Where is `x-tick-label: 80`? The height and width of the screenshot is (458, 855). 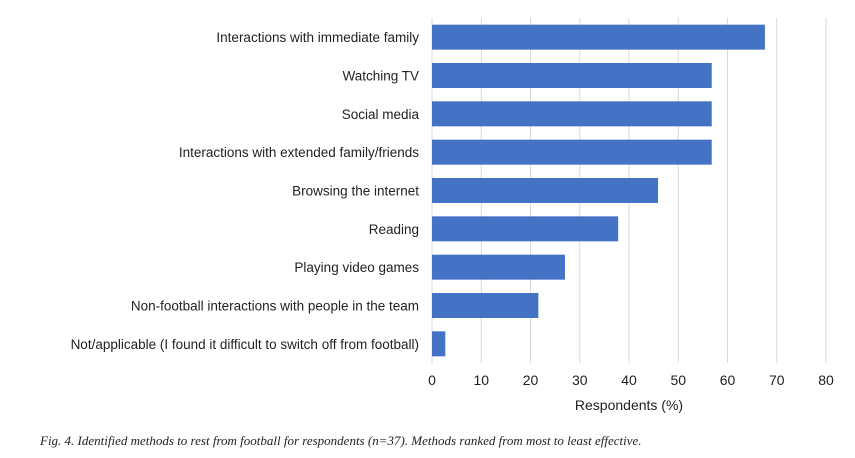 x-tick-label: 80 is located at coordinates (826, 380).